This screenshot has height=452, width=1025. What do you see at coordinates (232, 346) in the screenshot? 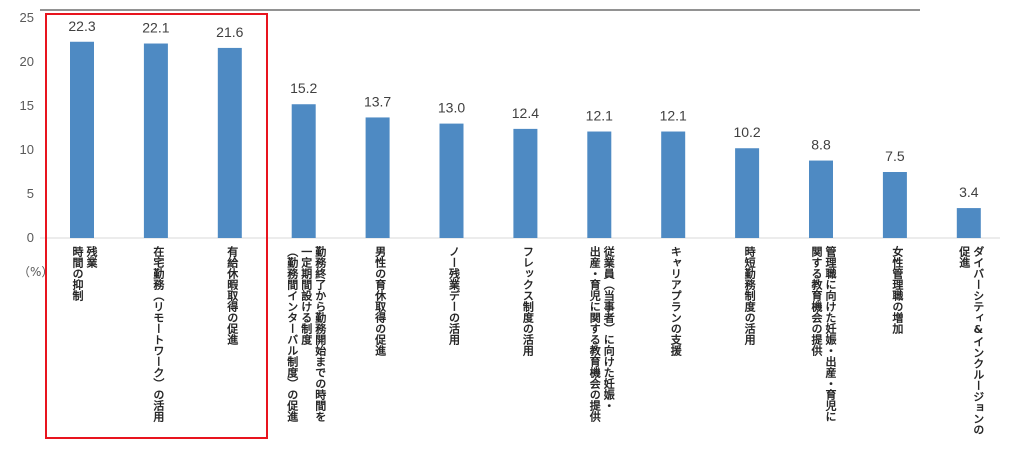
I see `x-tick-label: 有給休暇取得の促進` at bounding box center [232, 346].